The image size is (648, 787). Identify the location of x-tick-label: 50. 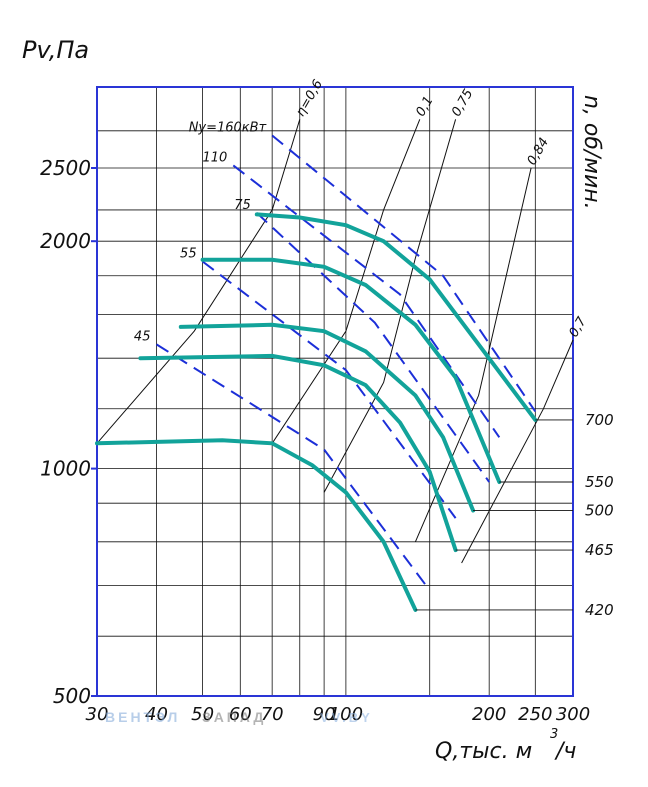
(202, 714).